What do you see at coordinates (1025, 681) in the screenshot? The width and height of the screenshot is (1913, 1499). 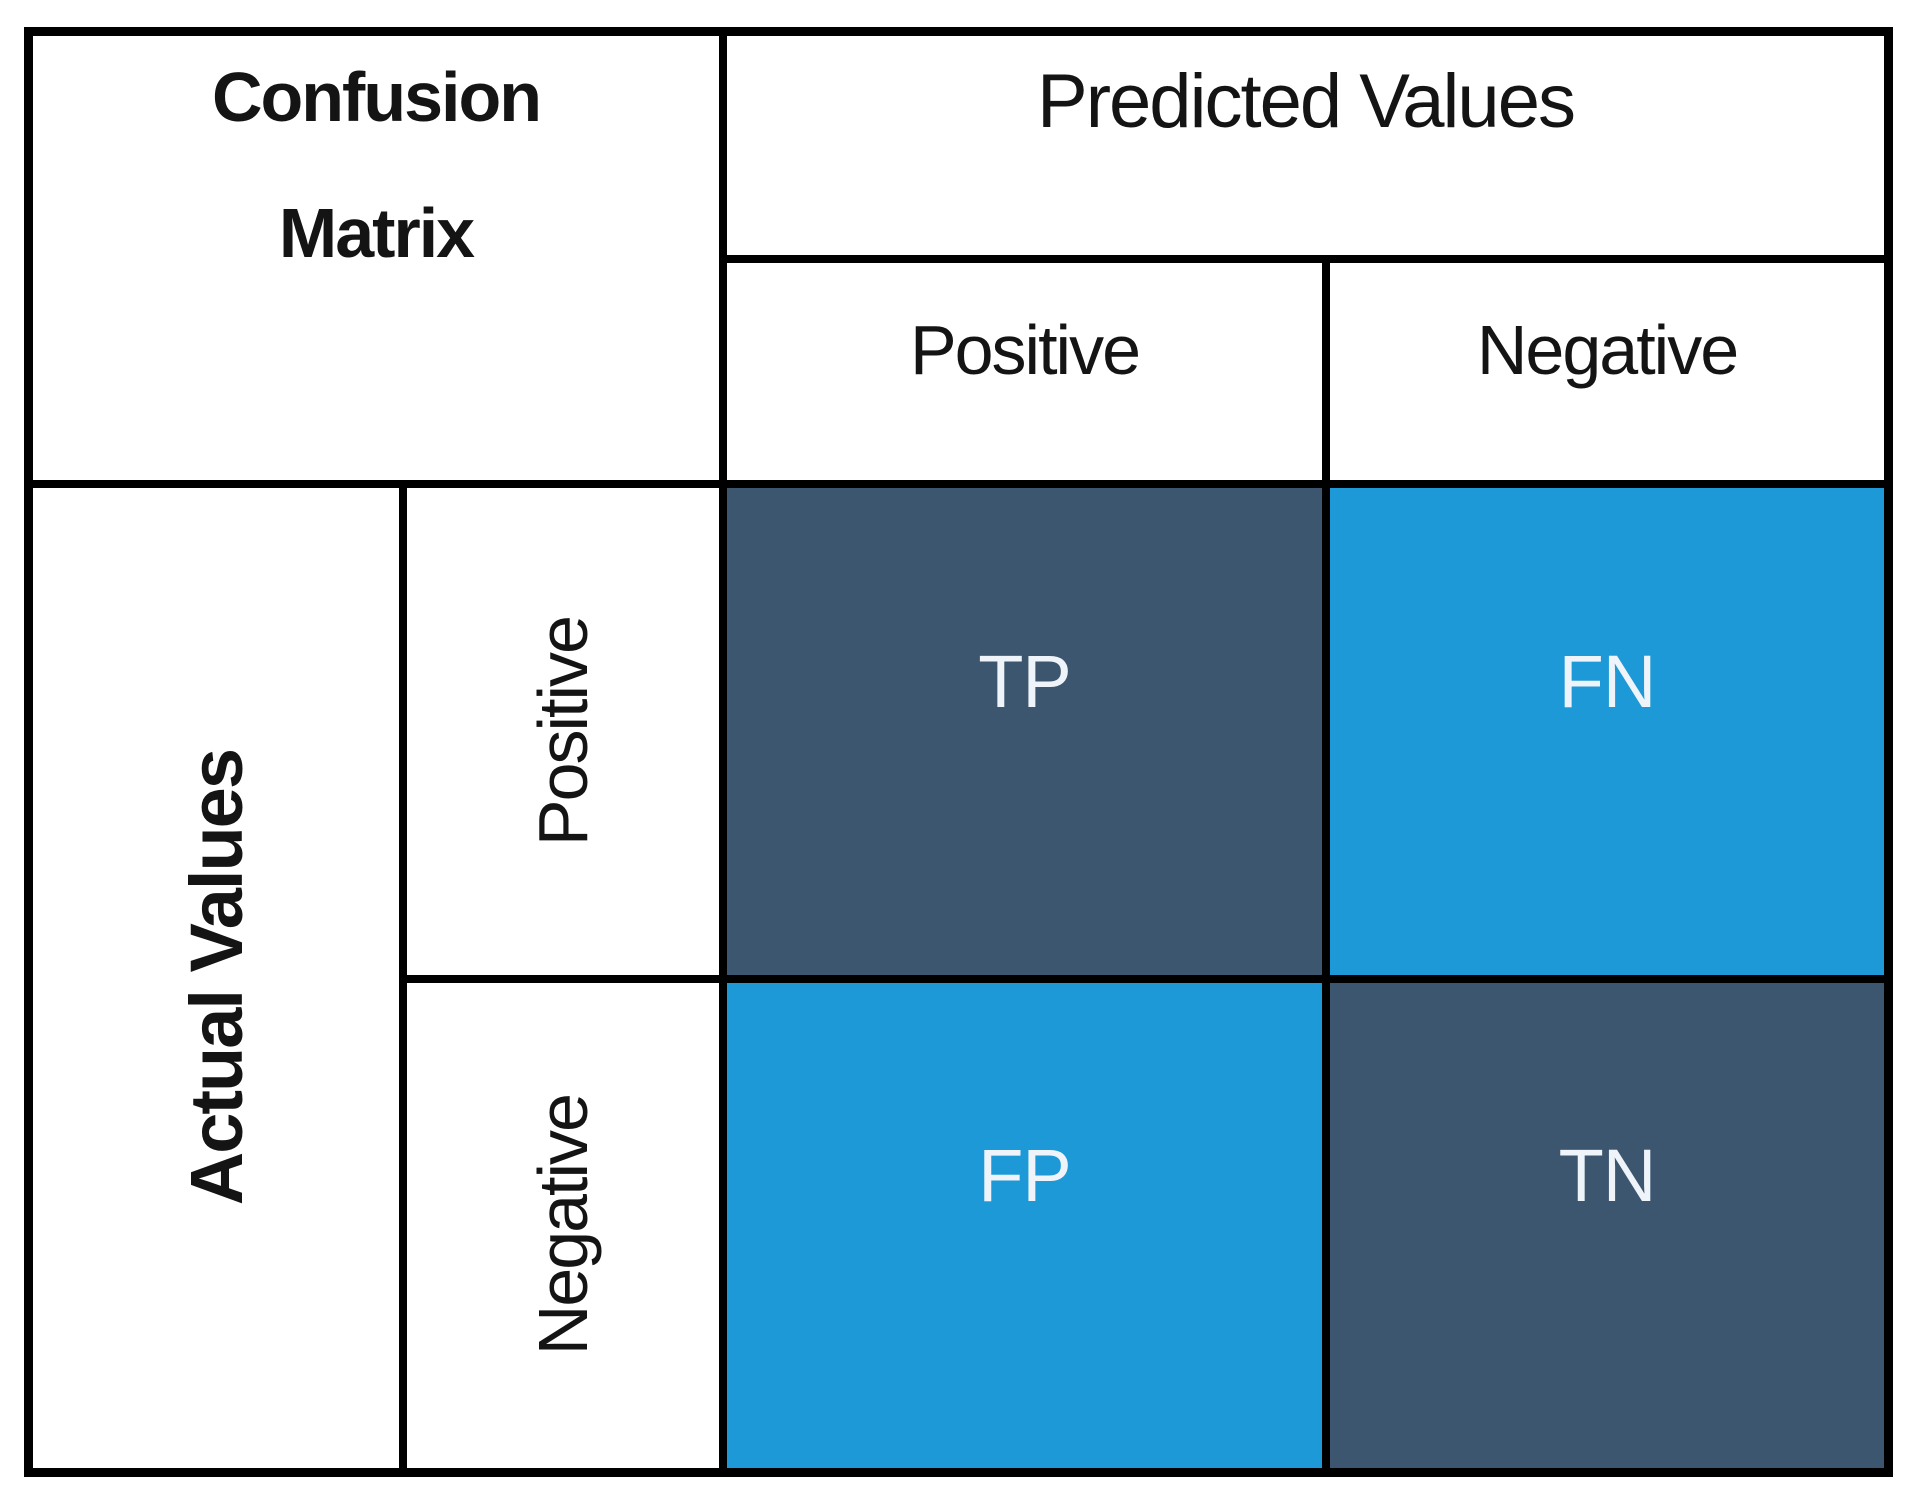 I see `true-positive-label: TP` at bounding box center [1025, 681].